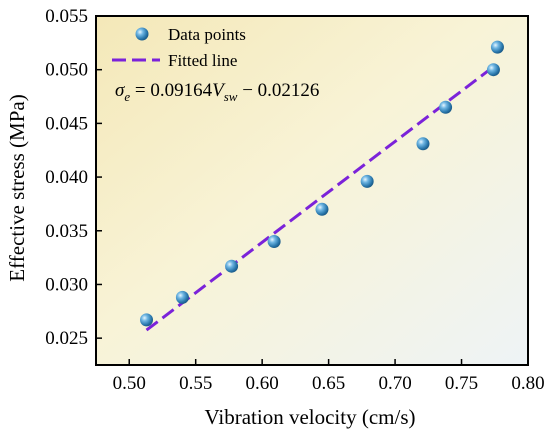  Describe the element at coordinates (394, 383) in the screenshot. I see `x-tick-label: 0.70` at that location.